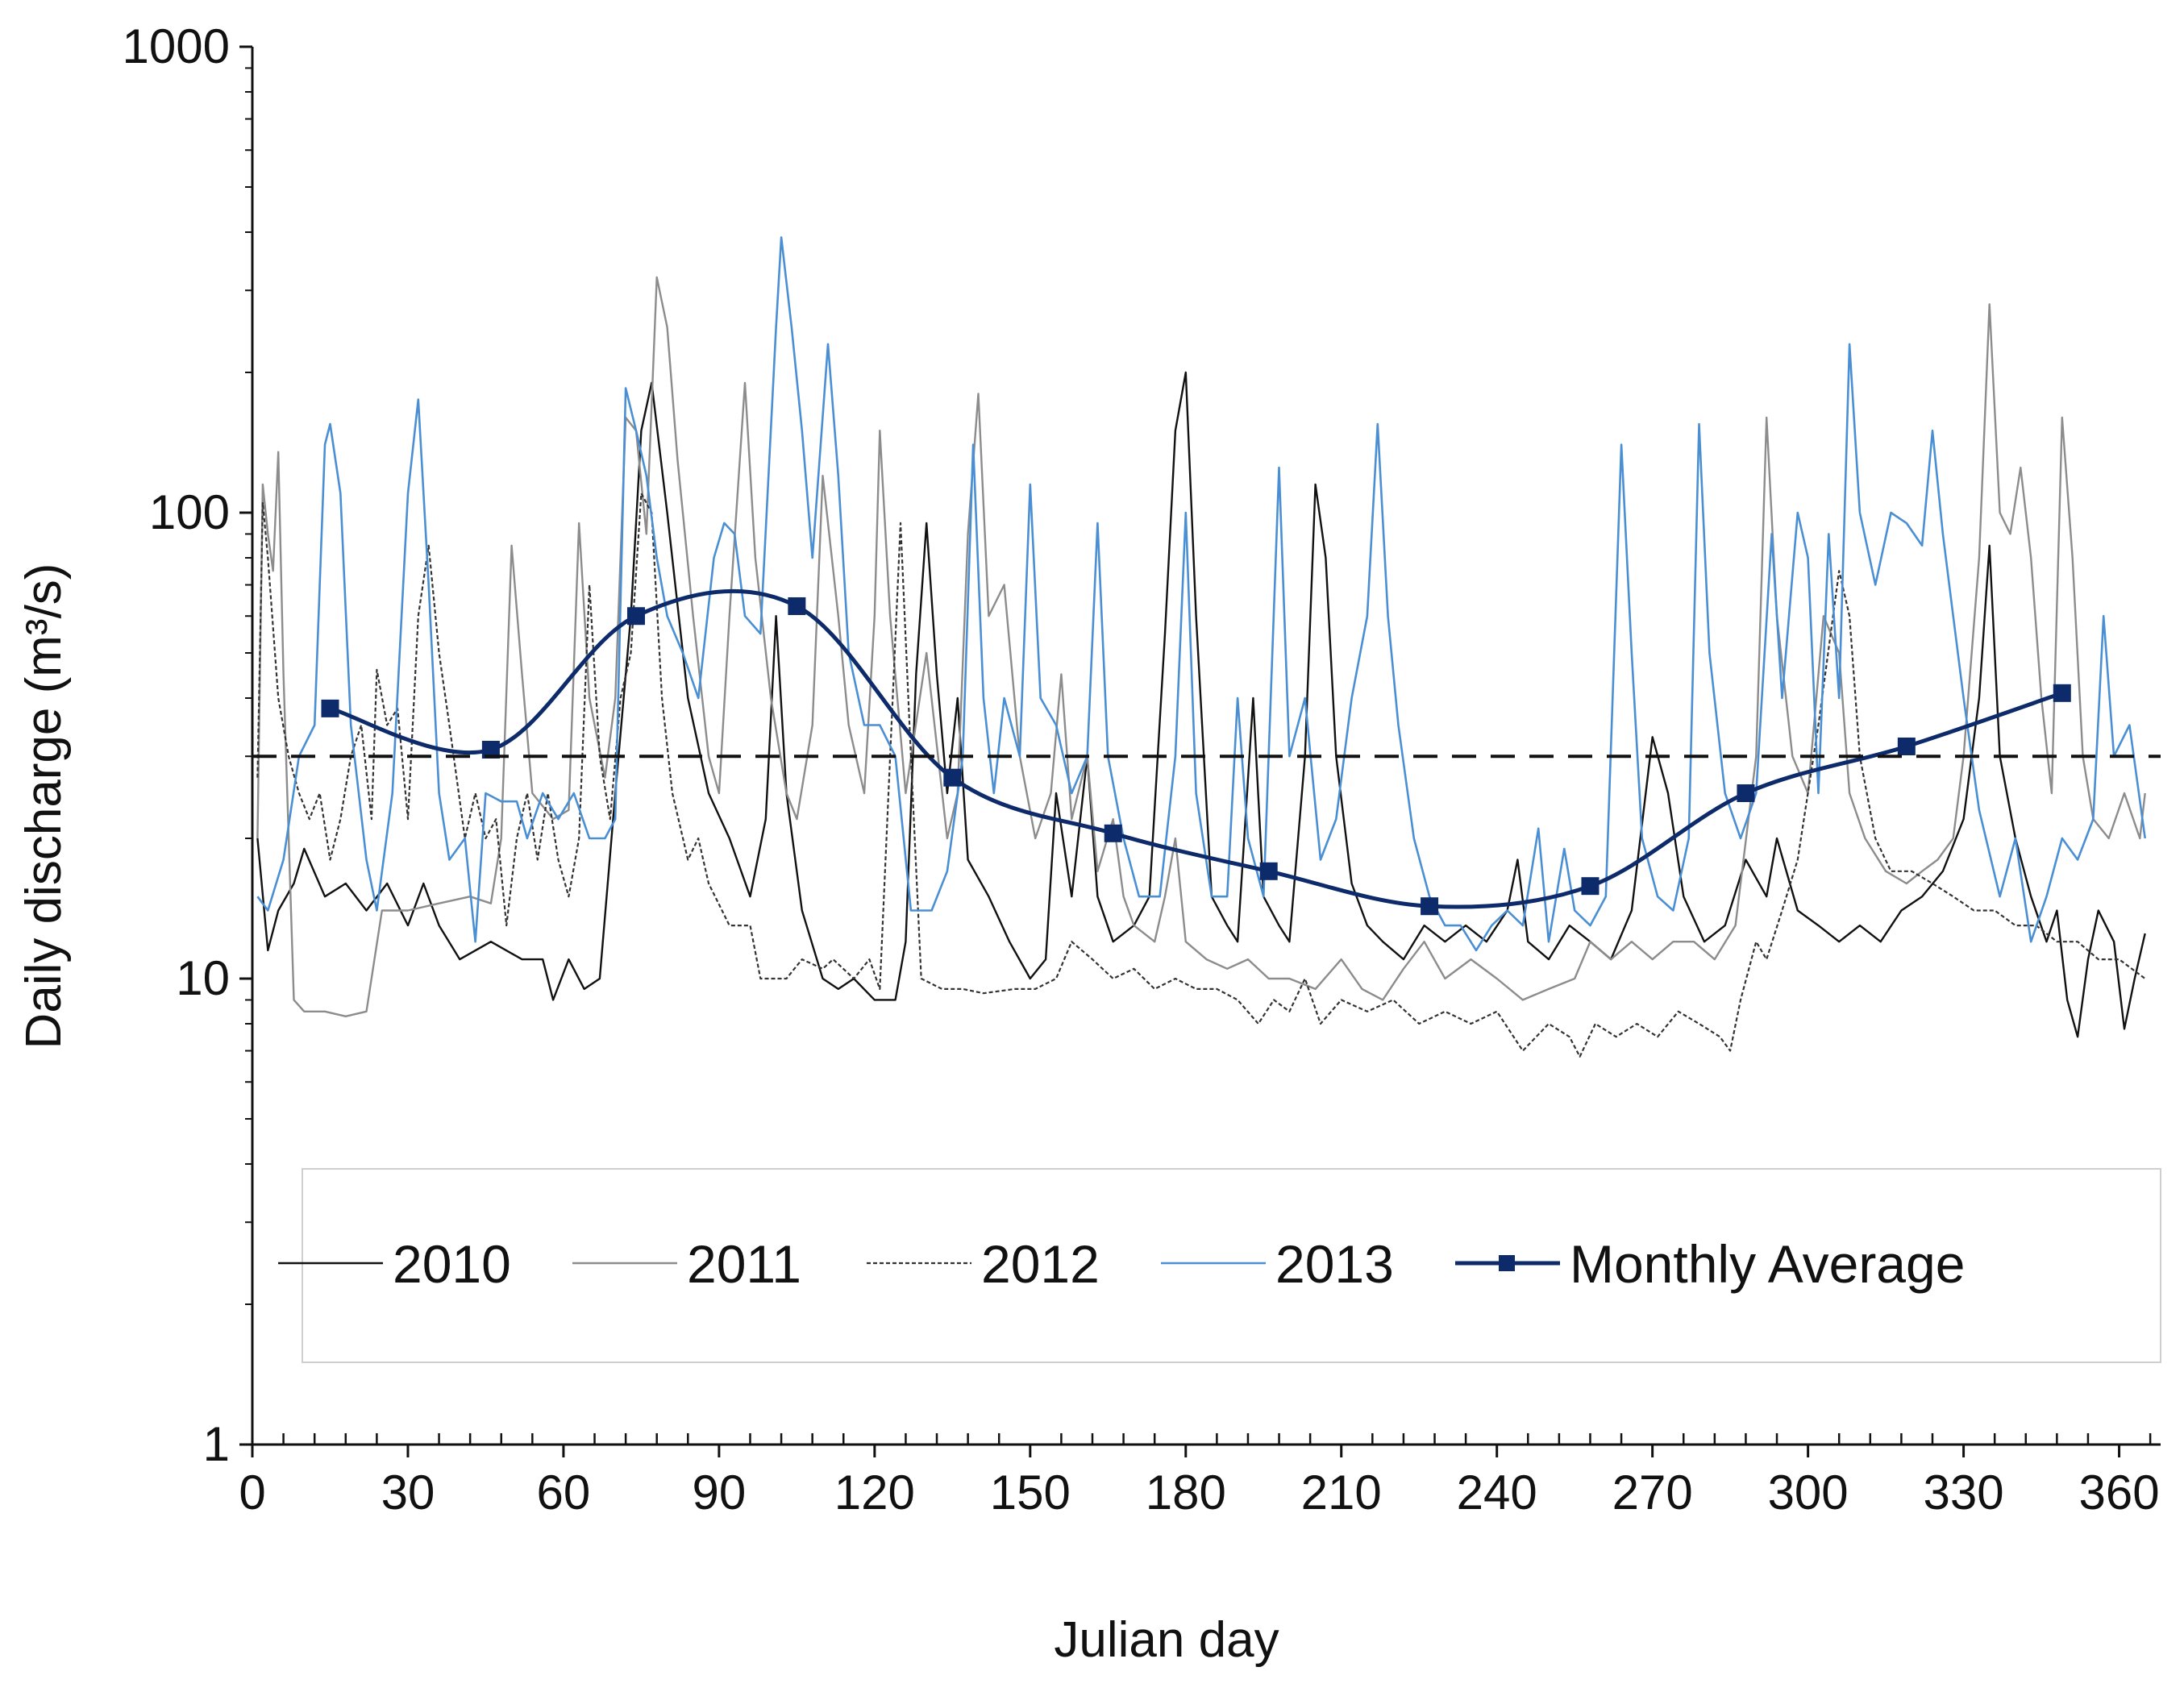 The image size is (2184, 1692). I want to click on y-axis-label: Daily discharge (m³/s), so click(44, 806).